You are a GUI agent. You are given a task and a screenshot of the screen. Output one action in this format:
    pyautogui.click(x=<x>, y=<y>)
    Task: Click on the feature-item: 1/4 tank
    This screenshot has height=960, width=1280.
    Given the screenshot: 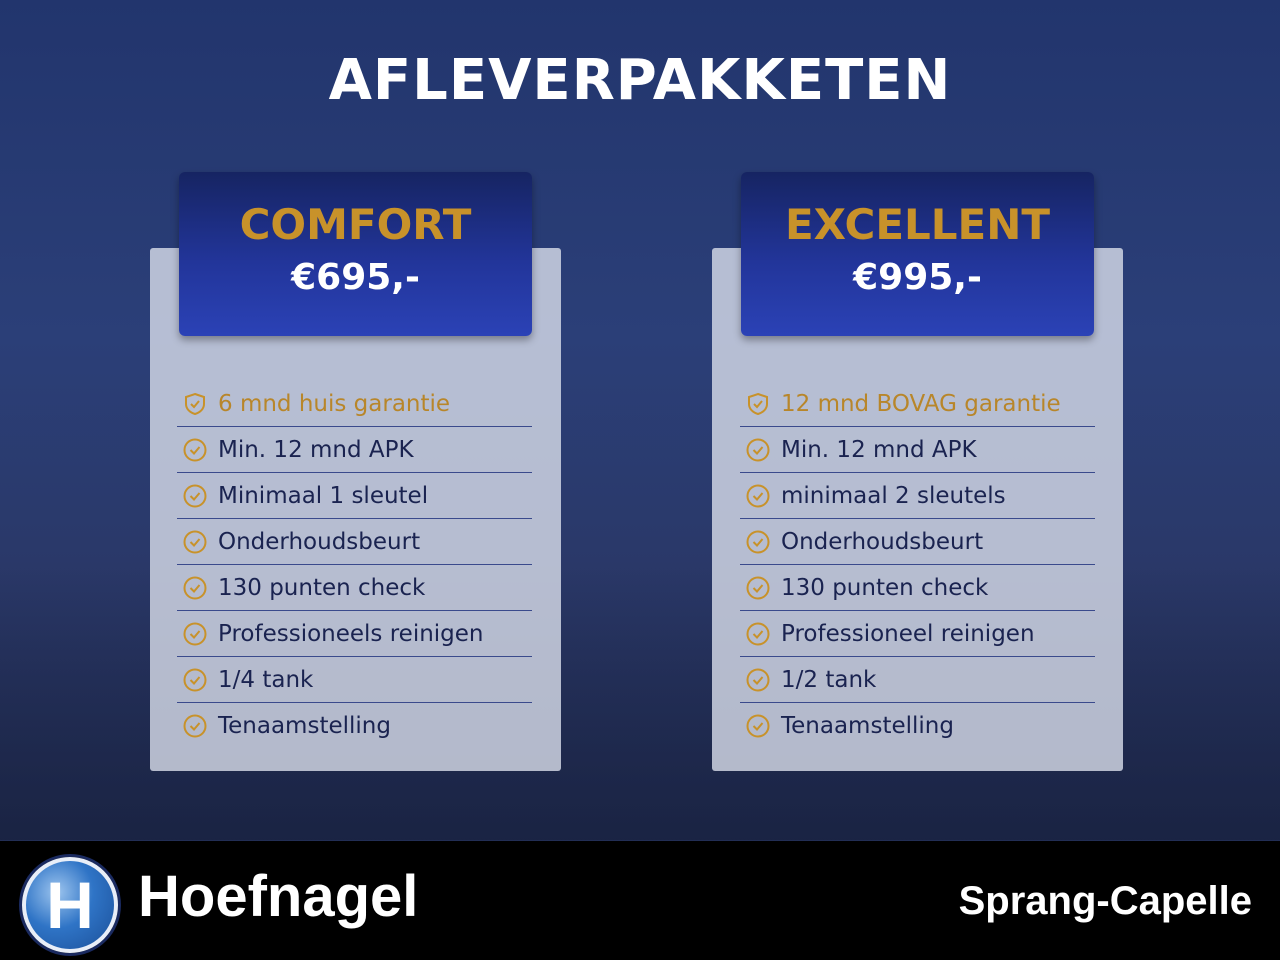 What is the action you would take?
    pyautogui.click(x=354, y=680)
    